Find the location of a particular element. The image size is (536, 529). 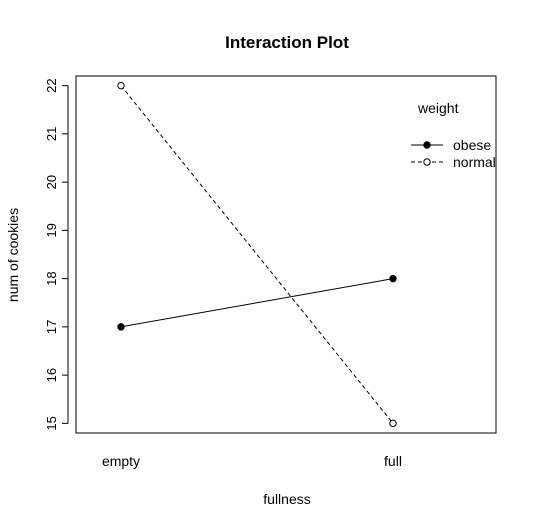

point-normal-full is located at coordinates (393, 423).